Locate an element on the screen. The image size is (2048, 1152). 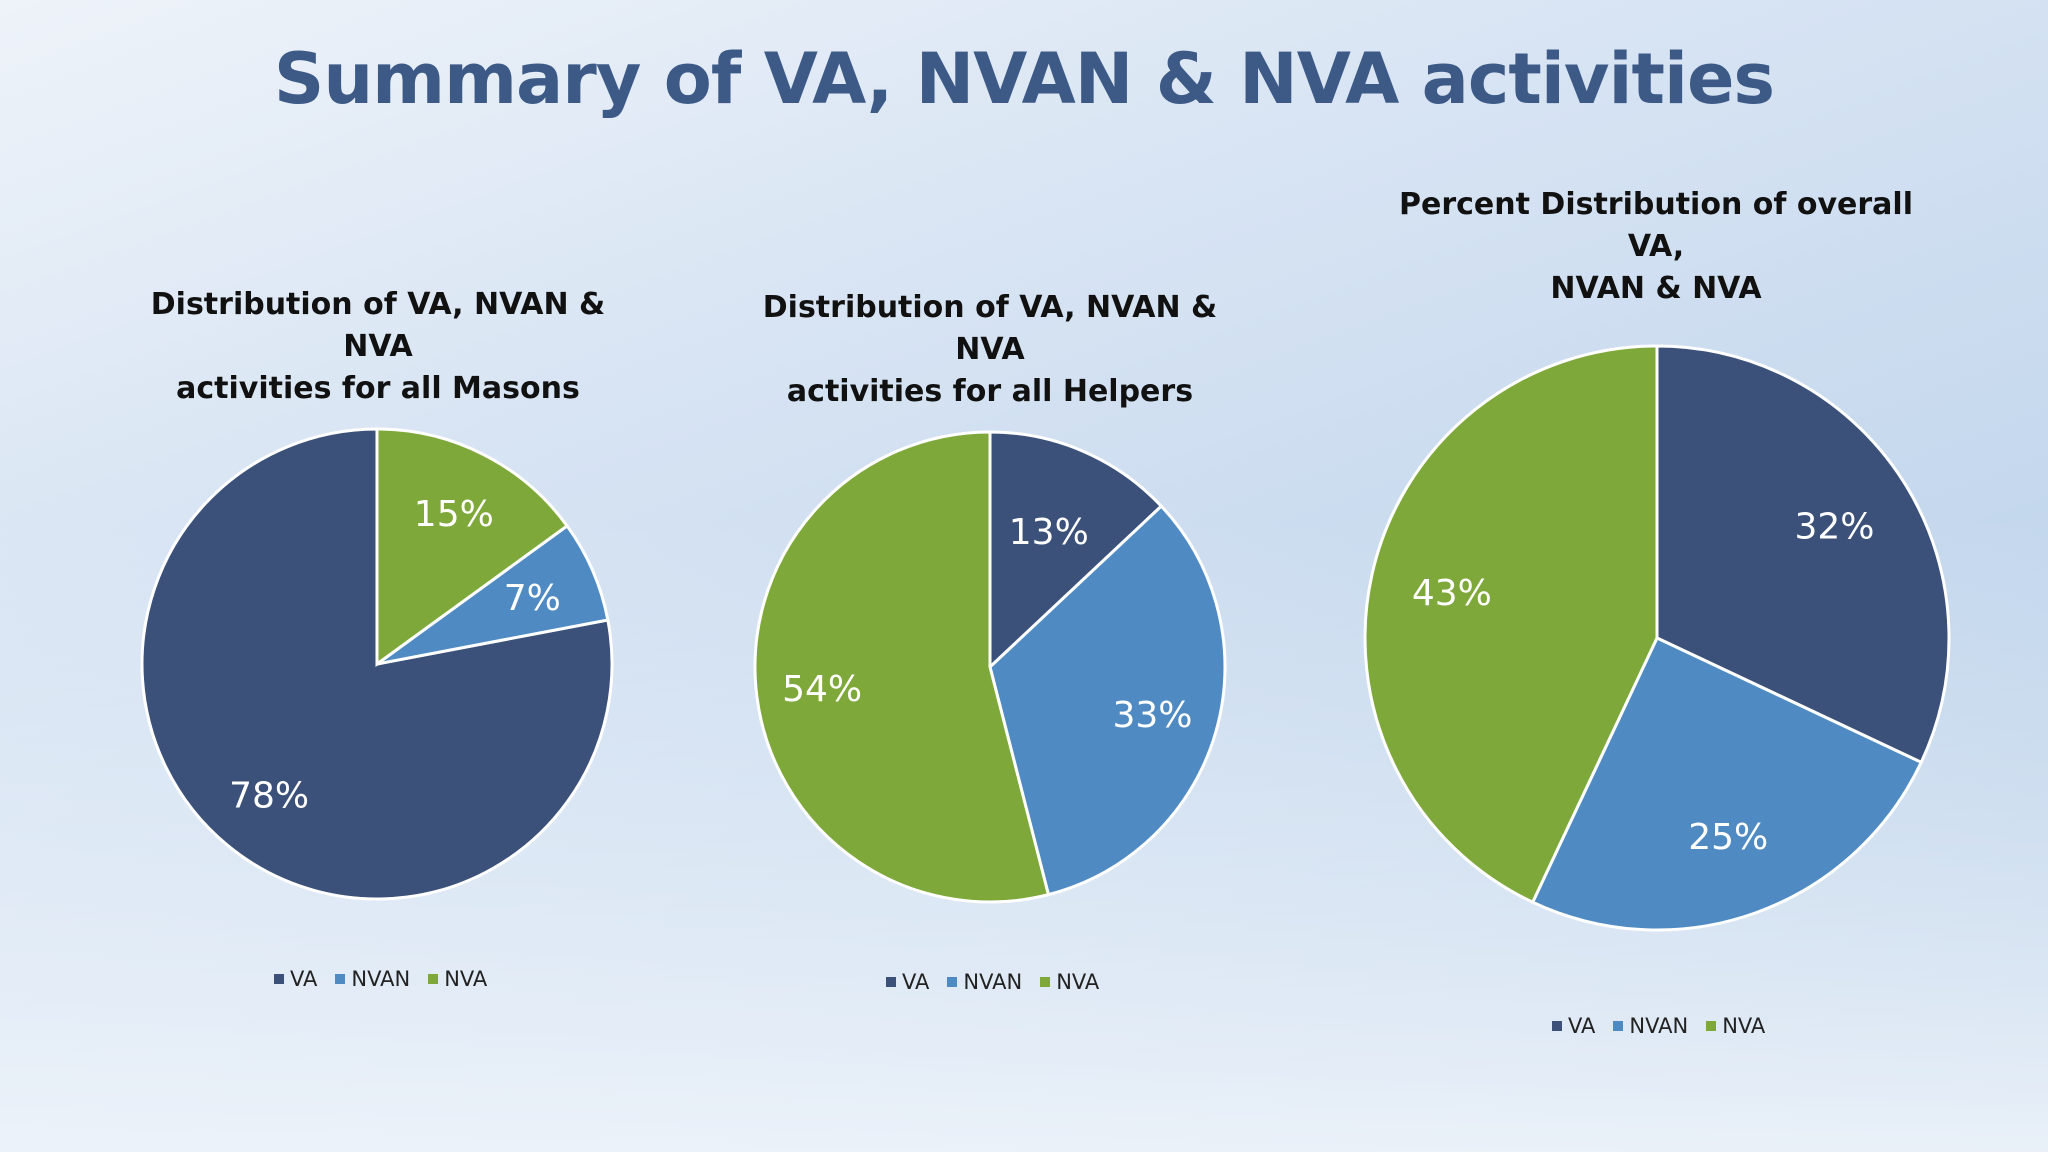
pie-slice-helpers-nva is located at coordinates (902, 667).